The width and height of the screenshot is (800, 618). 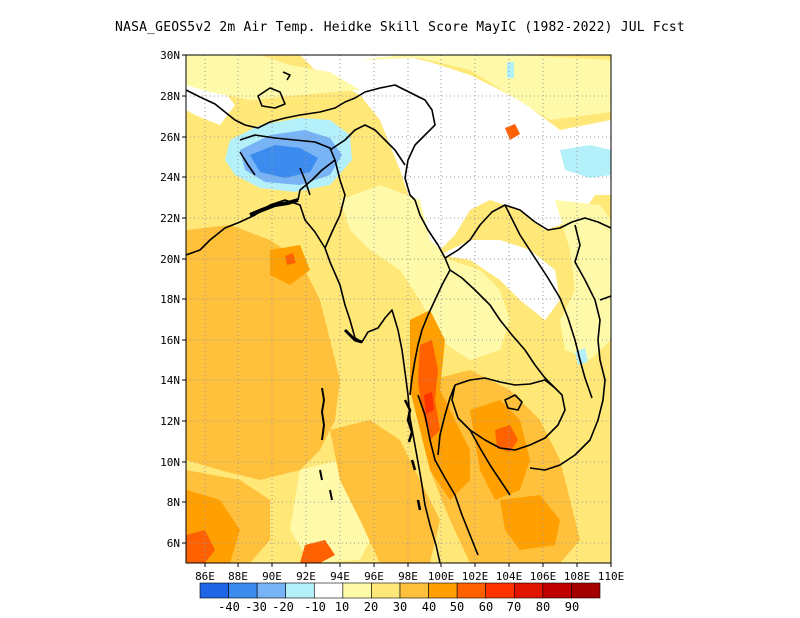 I want to click on lat-label: 8N, so click(x=173, y=502).